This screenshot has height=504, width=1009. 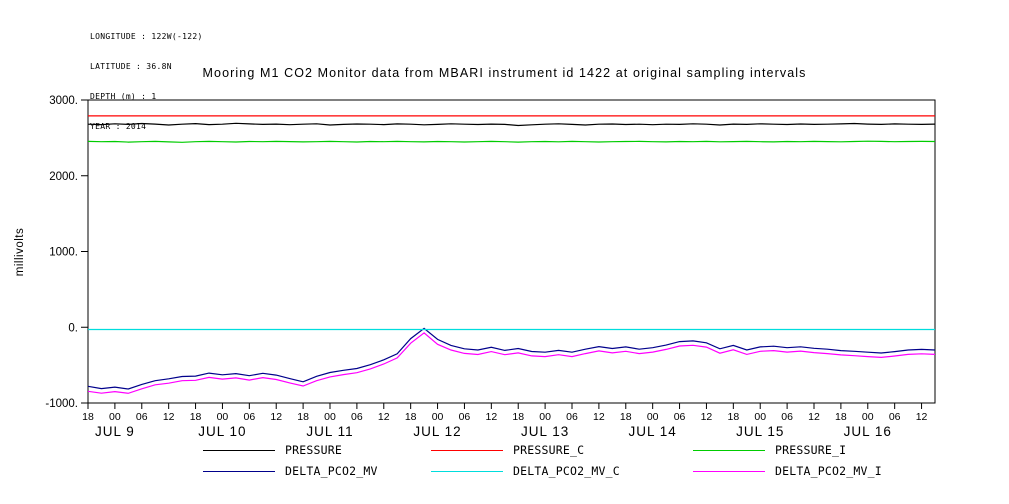 What do you see at coordinates (511, 141) in the screenshot?
I see `series-pressure_i` at bounding box center [511, 141].